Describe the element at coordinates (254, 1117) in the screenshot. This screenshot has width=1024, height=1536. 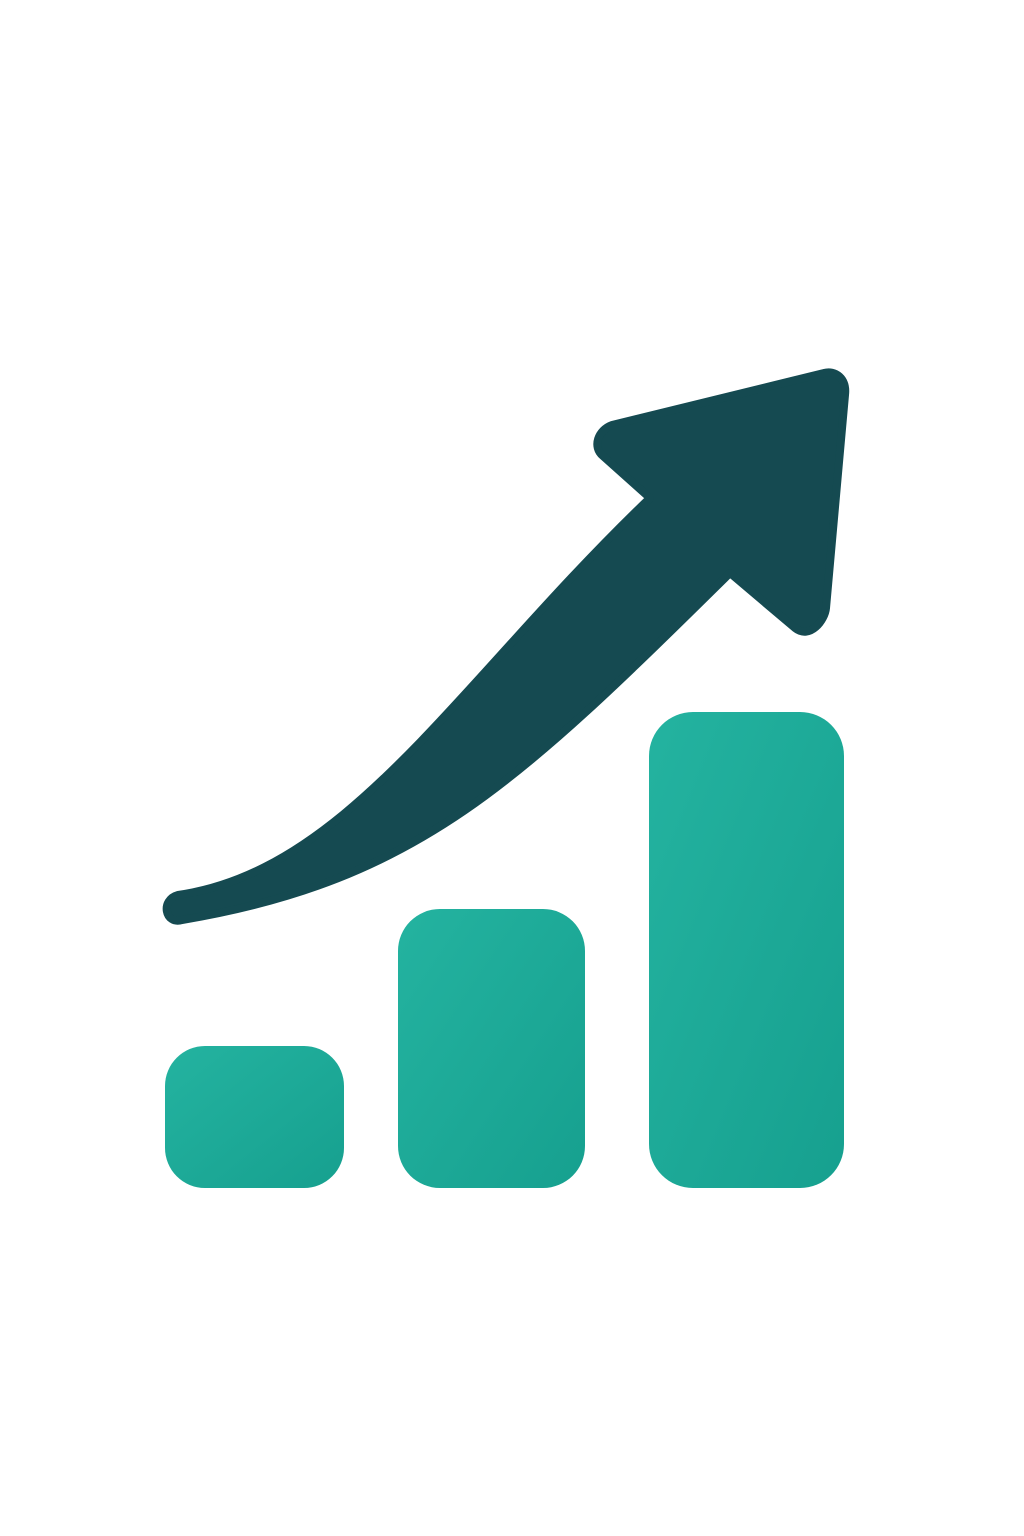
I see `small-bar` at that location.